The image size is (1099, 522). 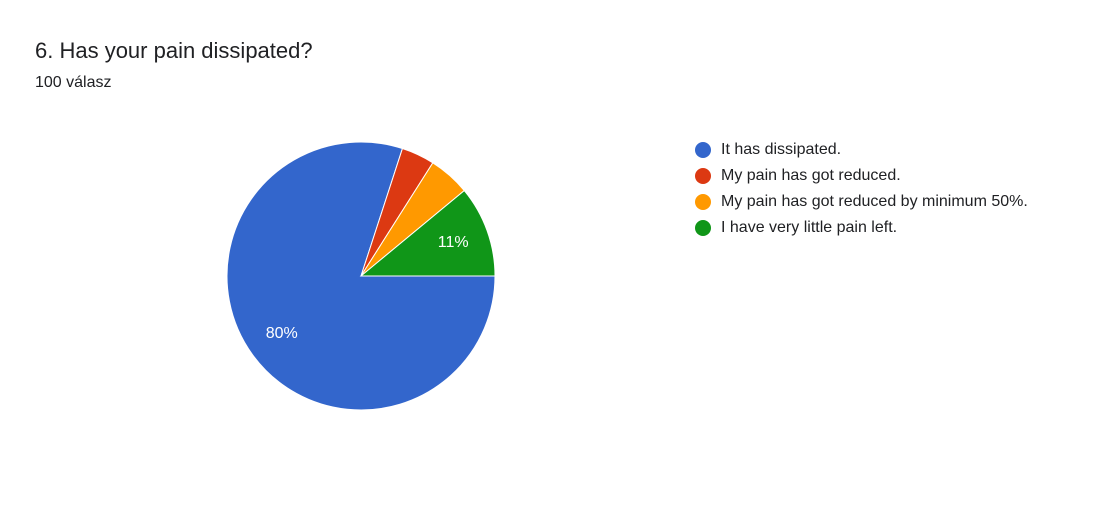 I want to click on data-label: 11%, so click(x=453, y=242).